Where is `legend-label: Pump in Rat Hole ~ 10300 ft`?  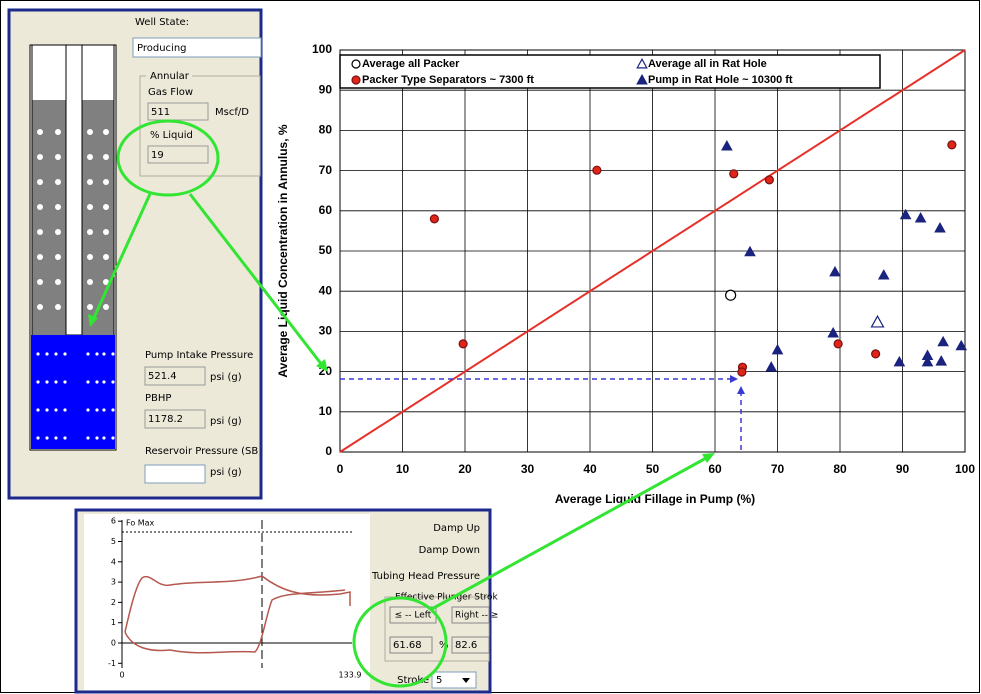
legend-label: Pump in Rat Hole ~ 10300 ft is located at coordinates (720, 80).